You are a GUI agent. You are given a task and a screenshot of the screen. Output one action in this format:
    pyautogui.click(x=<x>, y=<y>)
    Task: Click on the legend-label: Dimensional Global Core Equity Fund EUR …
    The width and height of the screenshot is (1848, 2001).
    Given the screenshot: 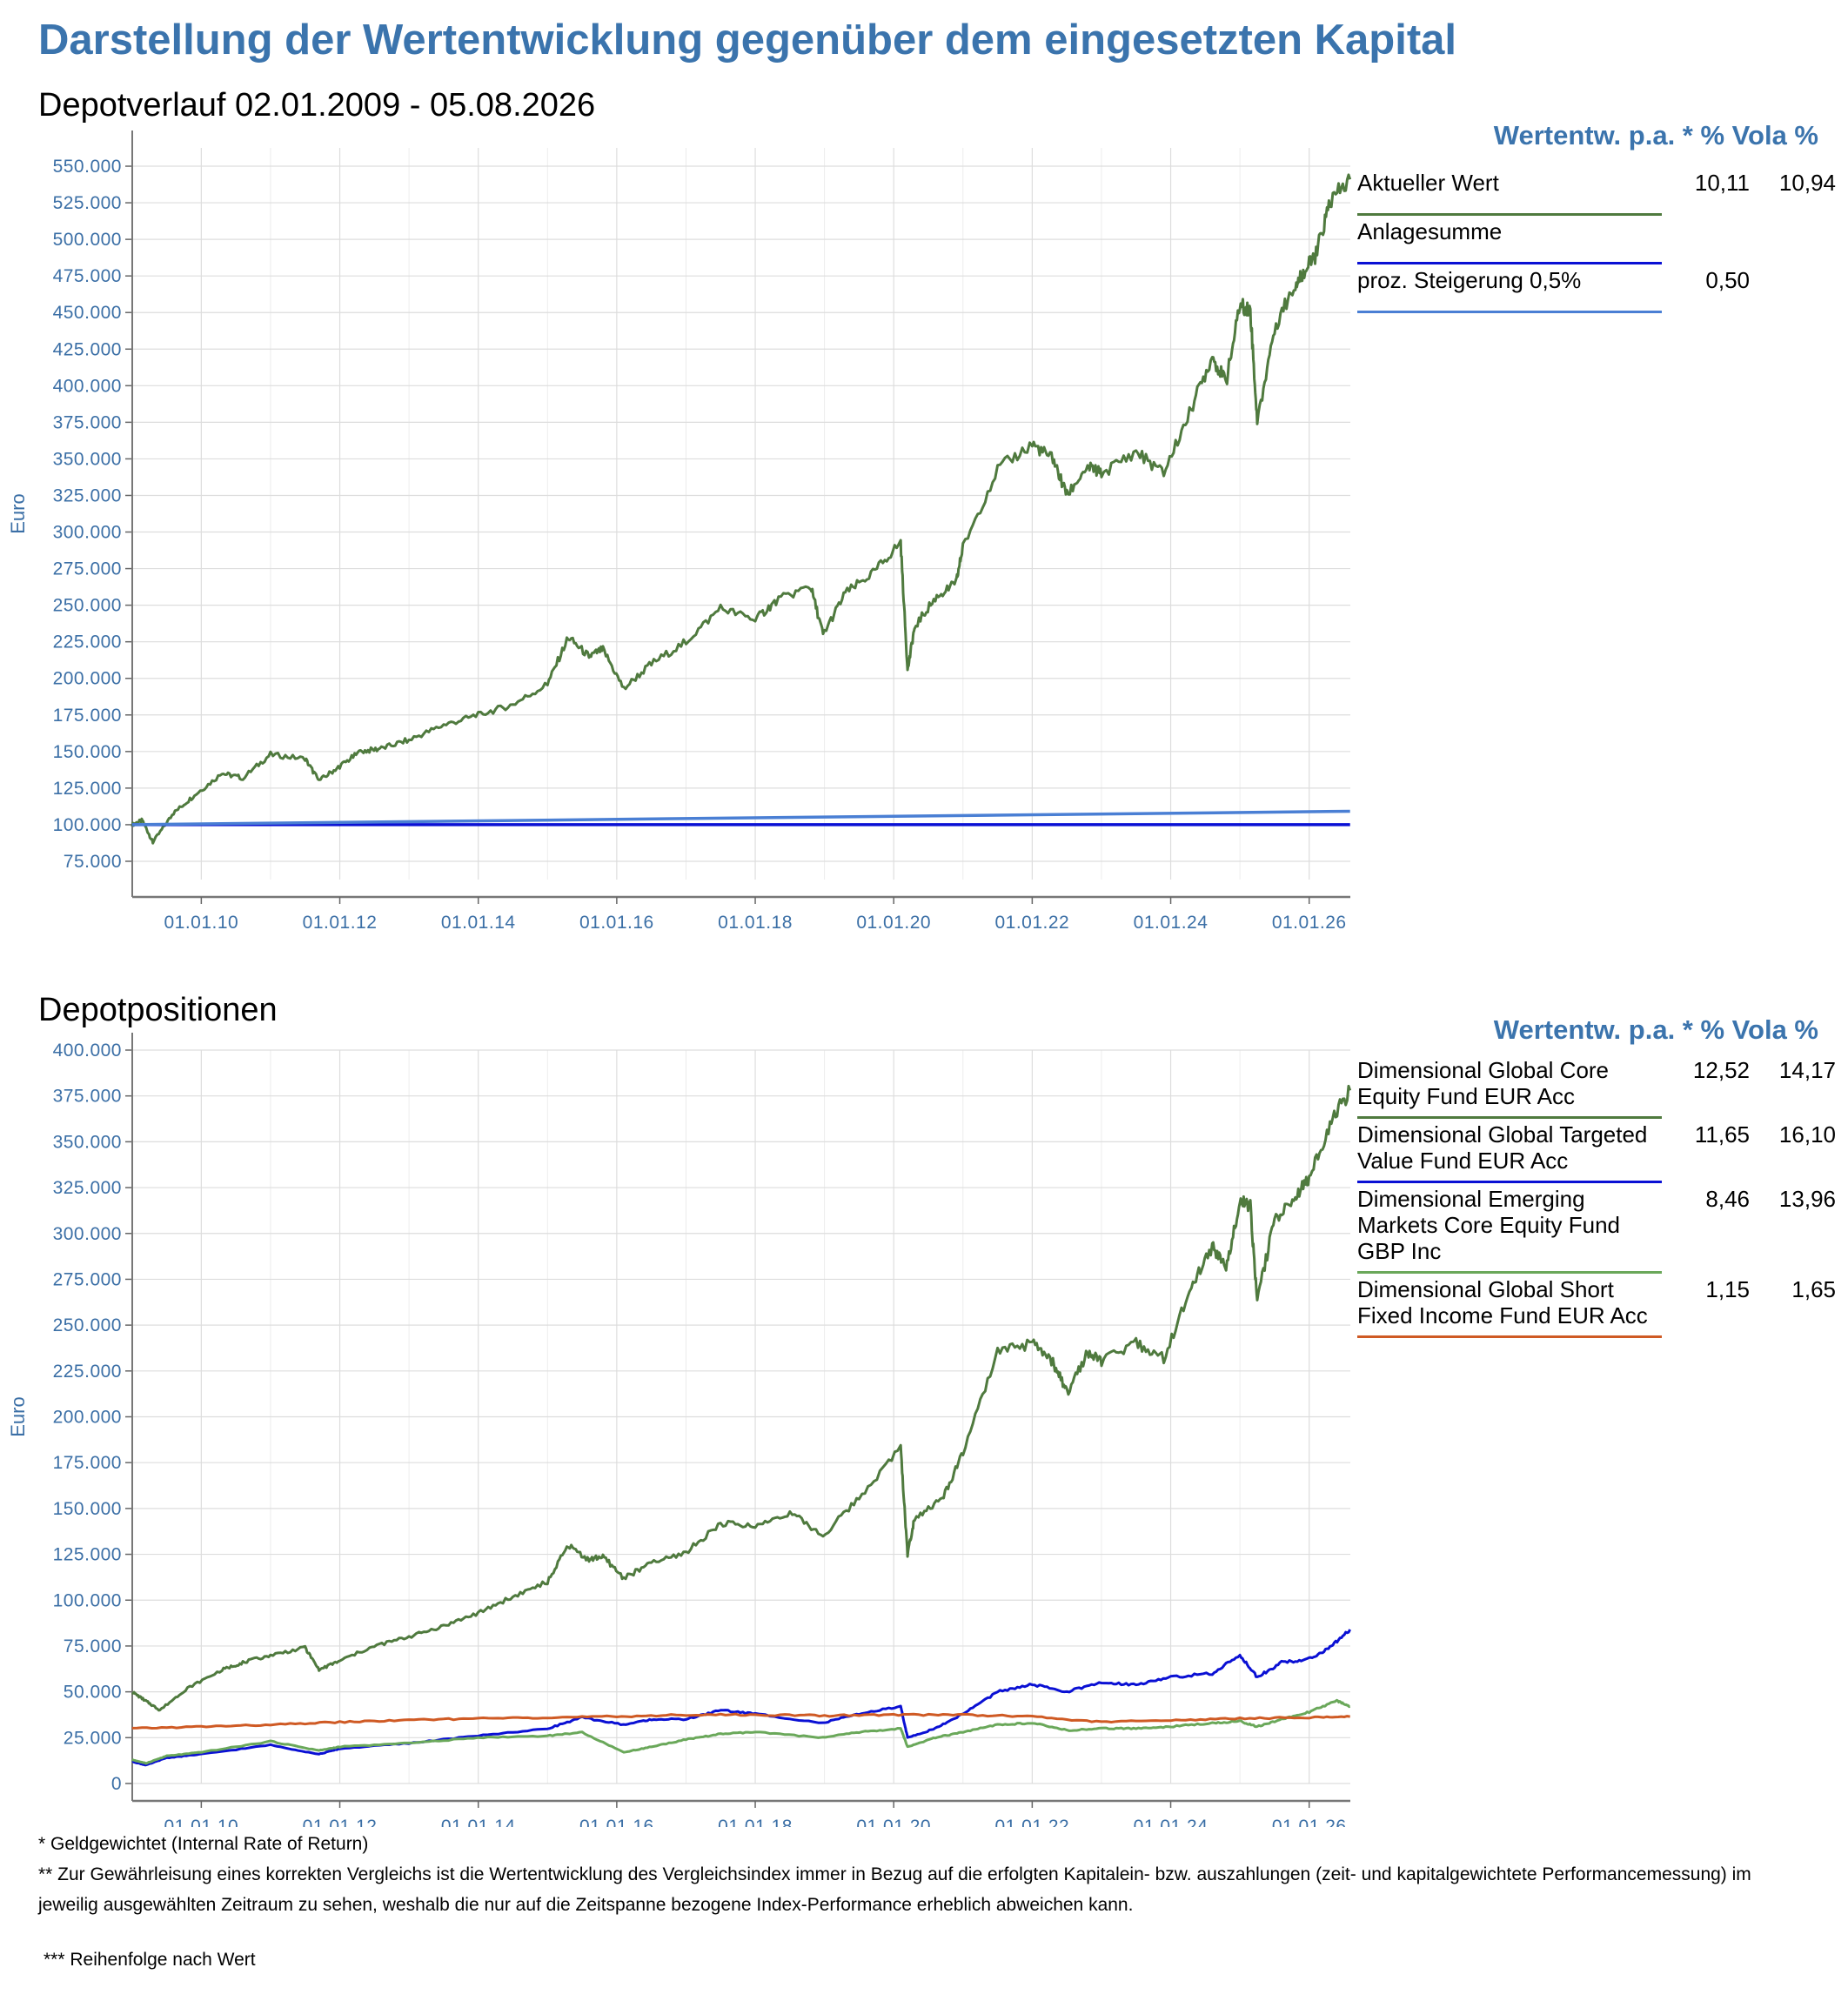 What is the action you would take?
    pyautogui.click(x=1483, y=1083)
    